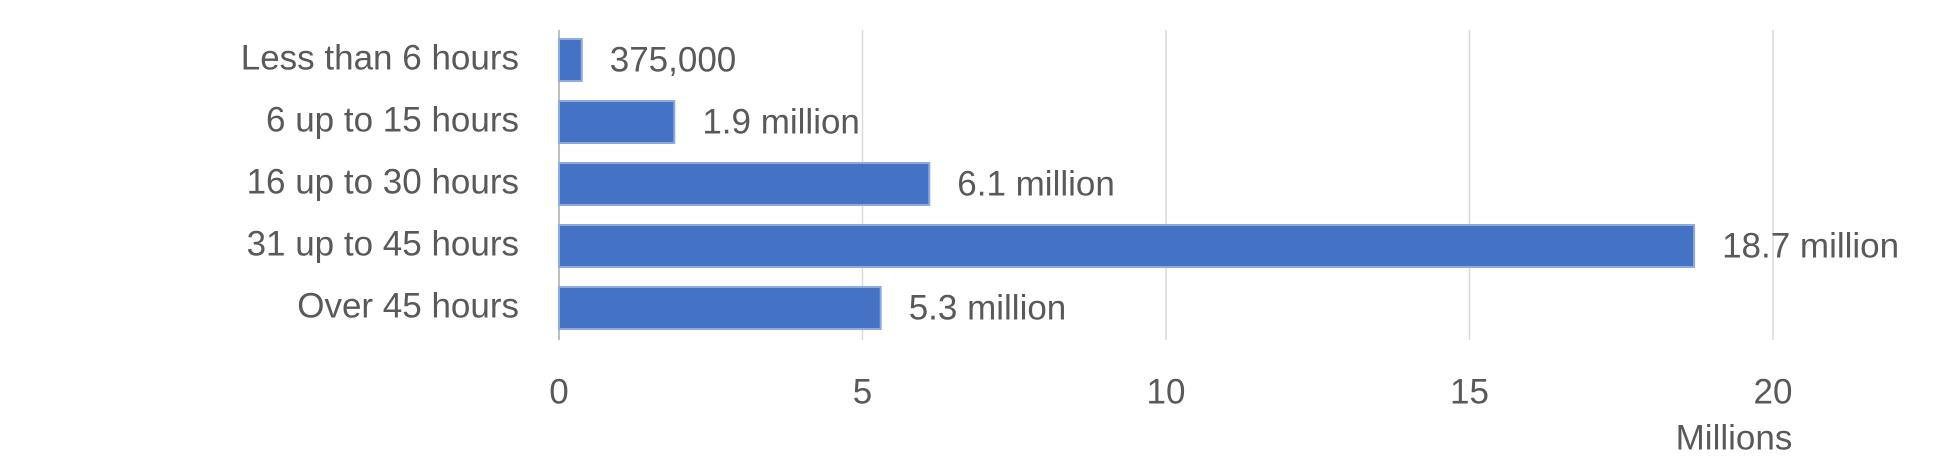 The height and width of the screenshot is (476, 1952). What do you see at coordinates (862, 391) in the screenshot?
I see `x-tick-label: 5` at bounding box center [862, 391].